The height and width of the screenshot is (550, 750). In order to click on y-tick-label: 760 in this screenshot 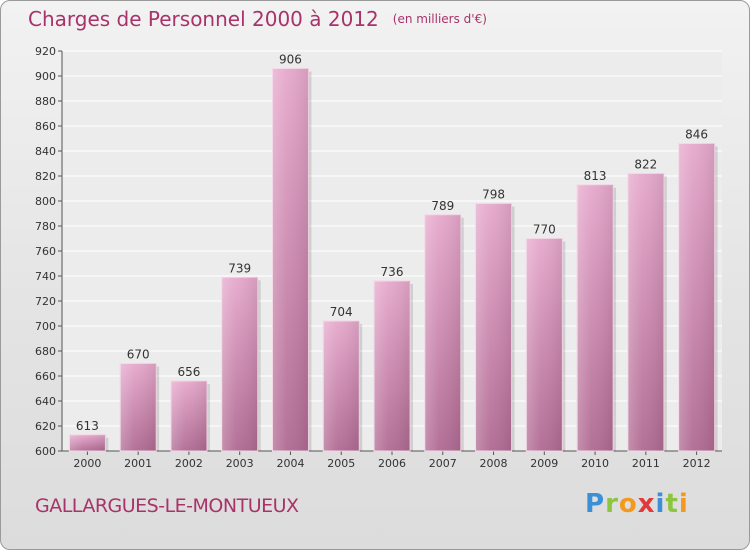, I will do `click(45, 251)`.